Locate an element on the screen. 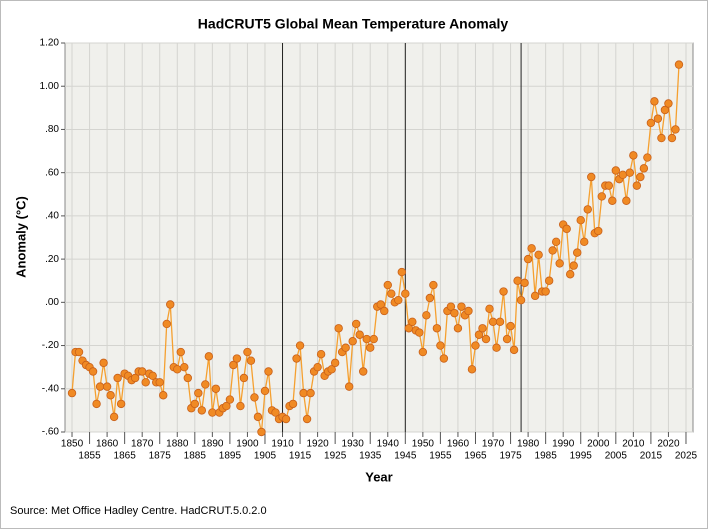 The width and height of the screenshot is (708, 529). x-tick-label: 1860 is located at coordinates (107, 444).